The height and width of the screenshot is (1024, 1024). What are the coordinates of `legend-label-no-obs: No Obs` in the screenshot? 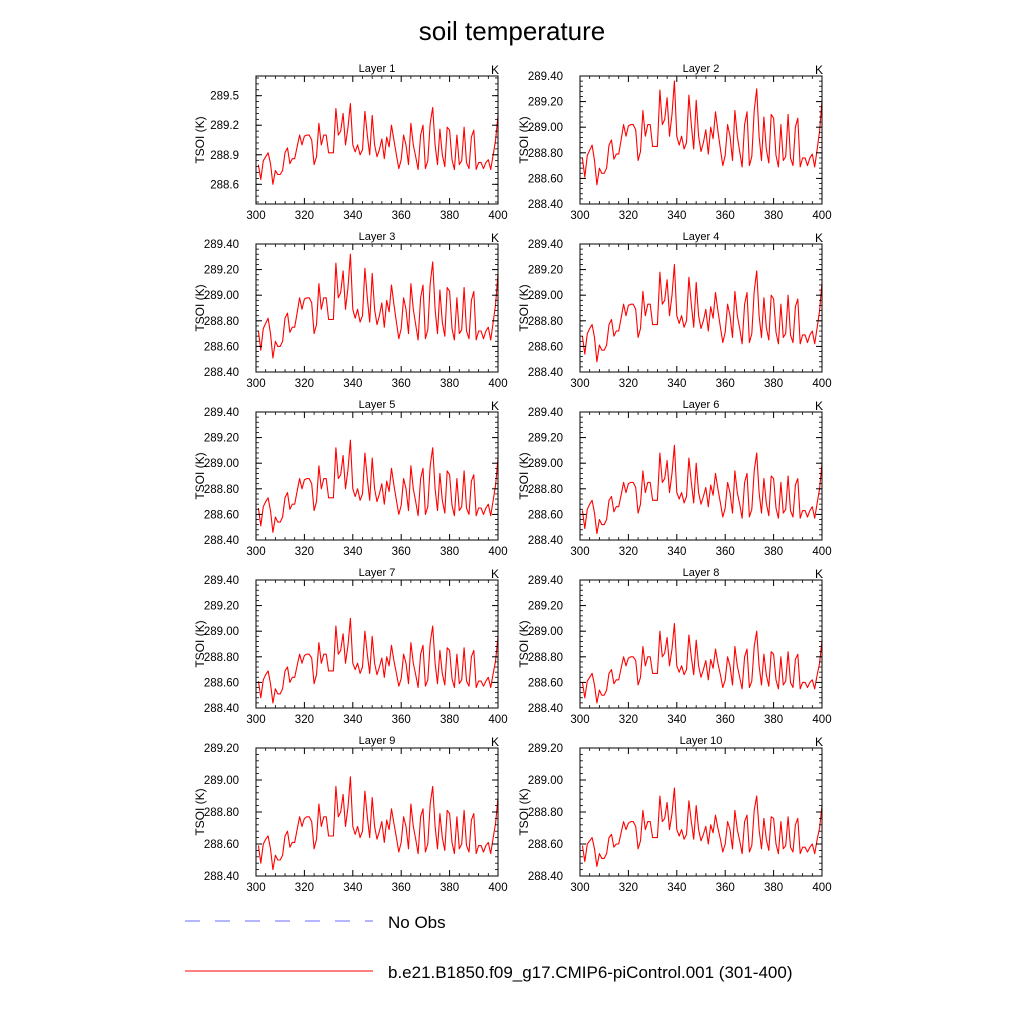 It's located at (417, 922).